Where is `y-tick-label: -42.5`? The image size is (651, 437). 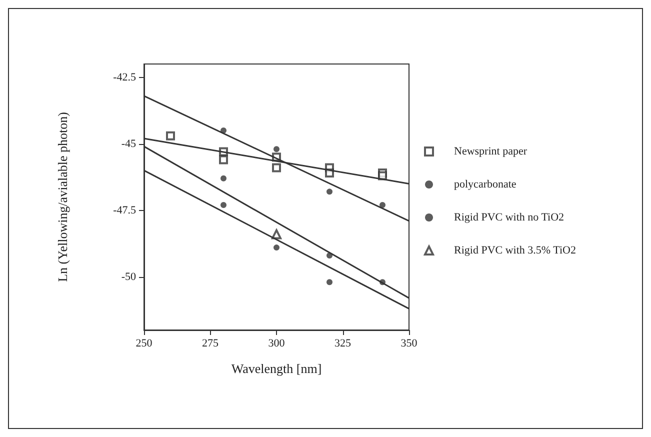 y-tick-label: -42.5 is located at coordinates (124, 77).